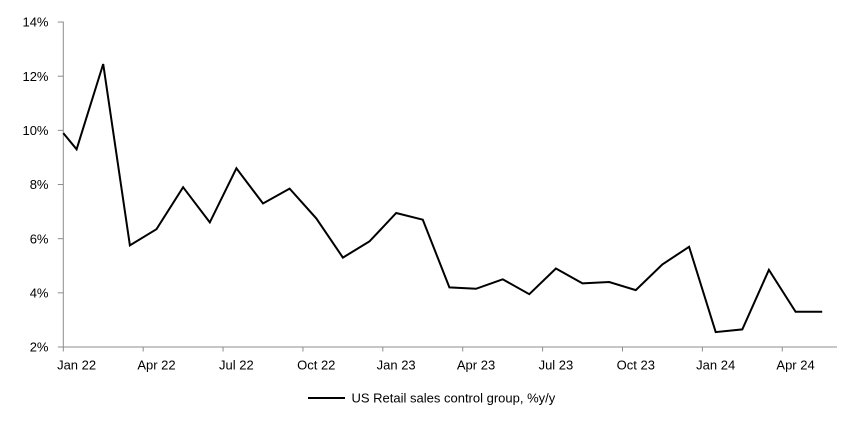 The width and height of the screenshot is (852, 423). What do you see at coordinates (236, 365) in the screenshot?
I see `x-tick-label: Jul 22` at bounding box center [236, 365].